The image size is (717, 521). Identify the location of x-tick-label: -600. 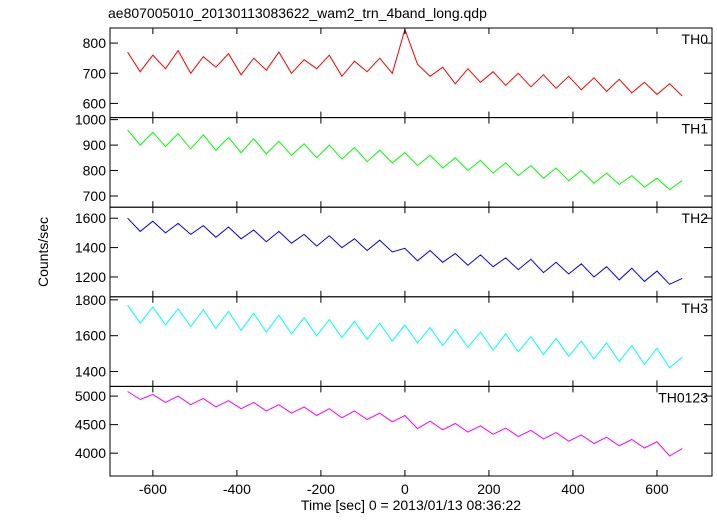
(153, 489).